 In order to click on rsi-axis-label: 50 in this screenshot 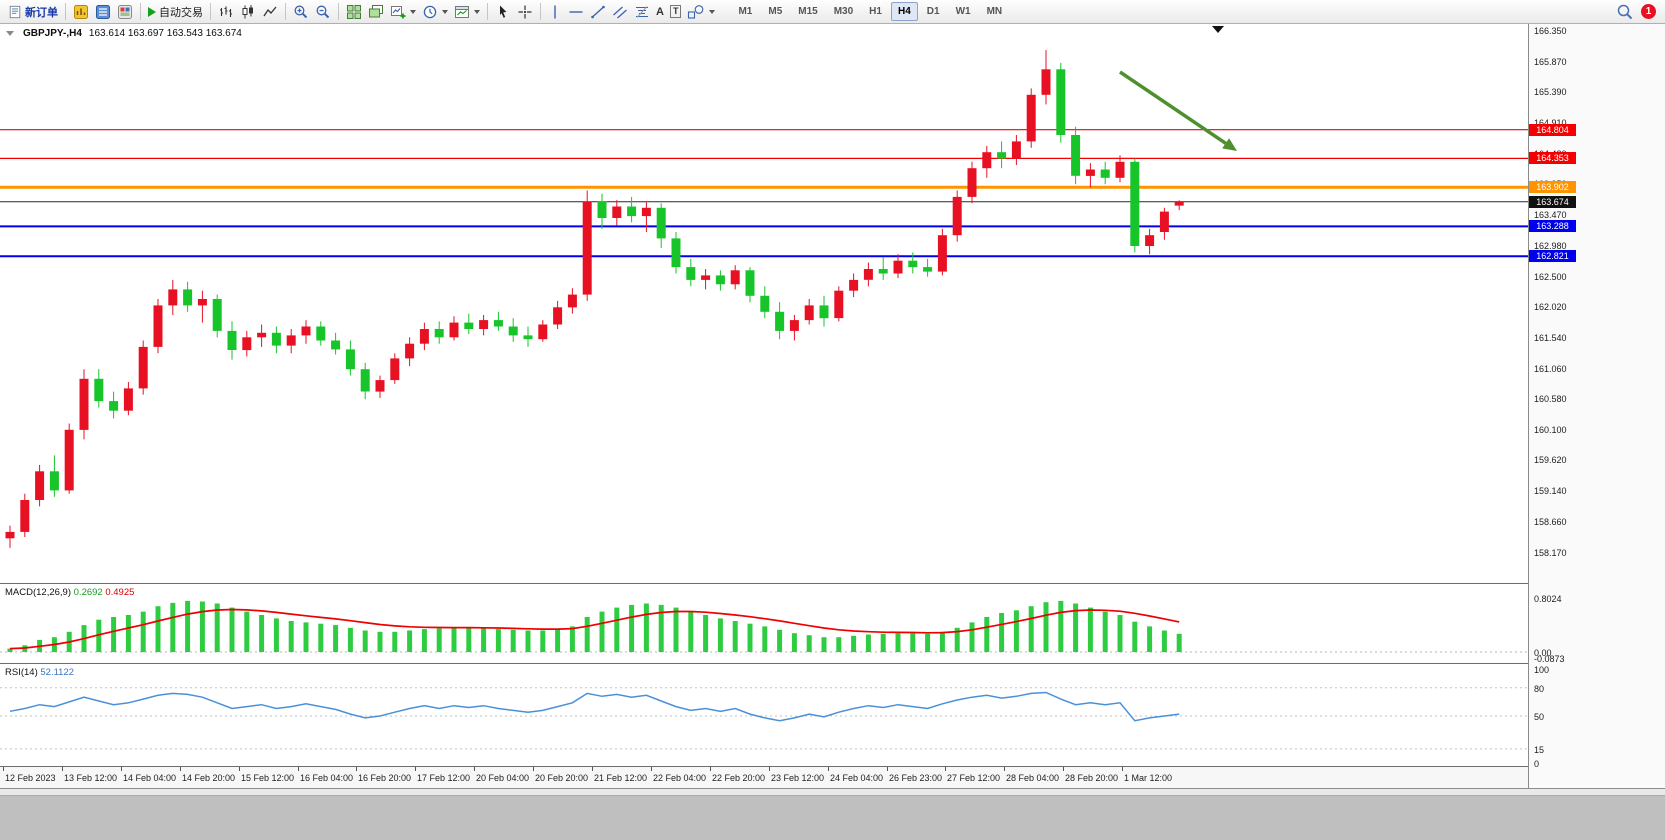, I will do `click(1539, 717)`.